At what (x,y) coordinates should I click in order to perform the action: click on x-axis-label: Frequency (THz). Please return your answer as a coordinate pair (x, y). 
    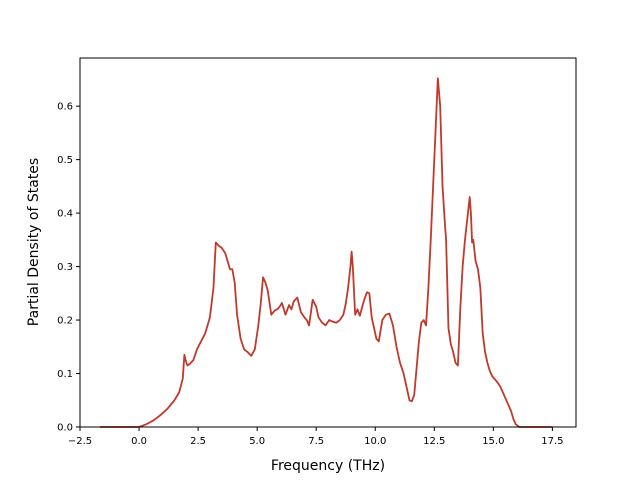
    Looking at the image, I should click on (328, 466).